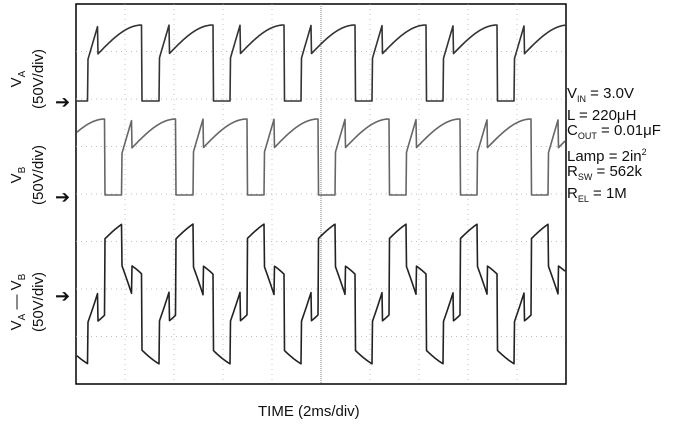 This screenshot has height=432, width=695. What do you see at coordinates (16, 297) in the screenshot?
I see `trace-diff-label-minus: — V` at bounding box center [16, 297].